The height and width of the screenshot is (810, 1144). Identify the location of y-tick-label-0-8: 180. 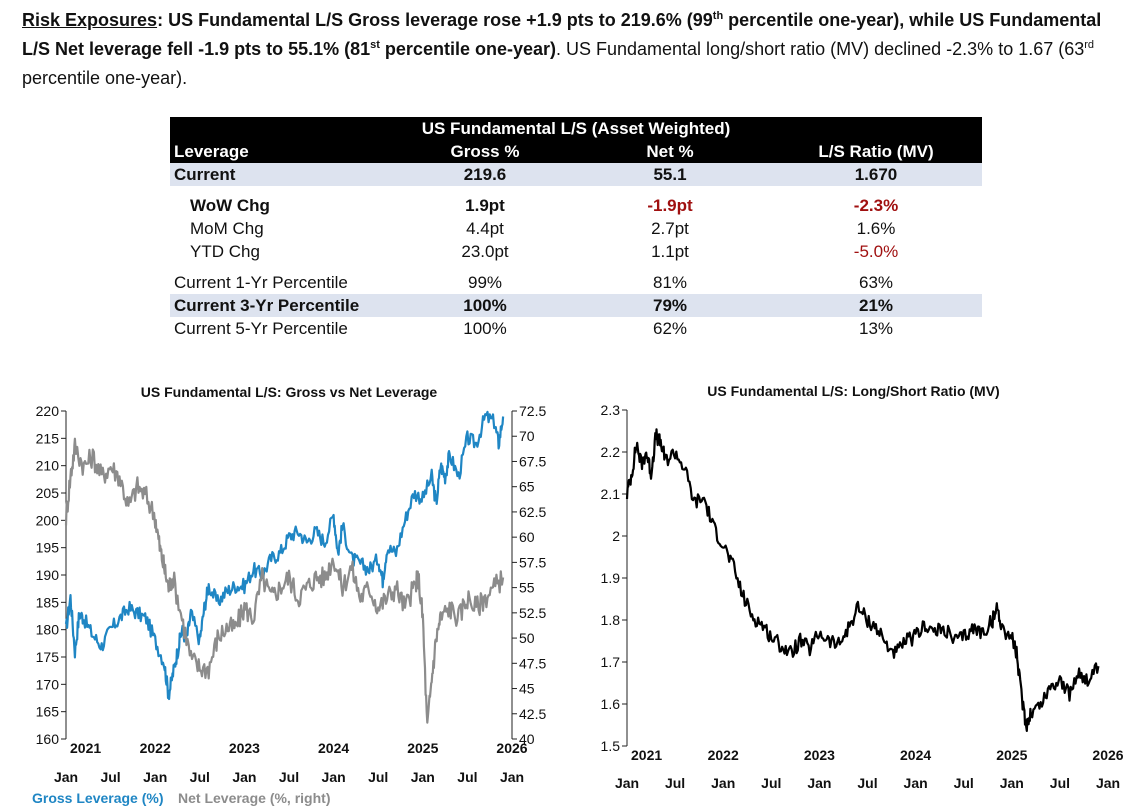
(48, 630).